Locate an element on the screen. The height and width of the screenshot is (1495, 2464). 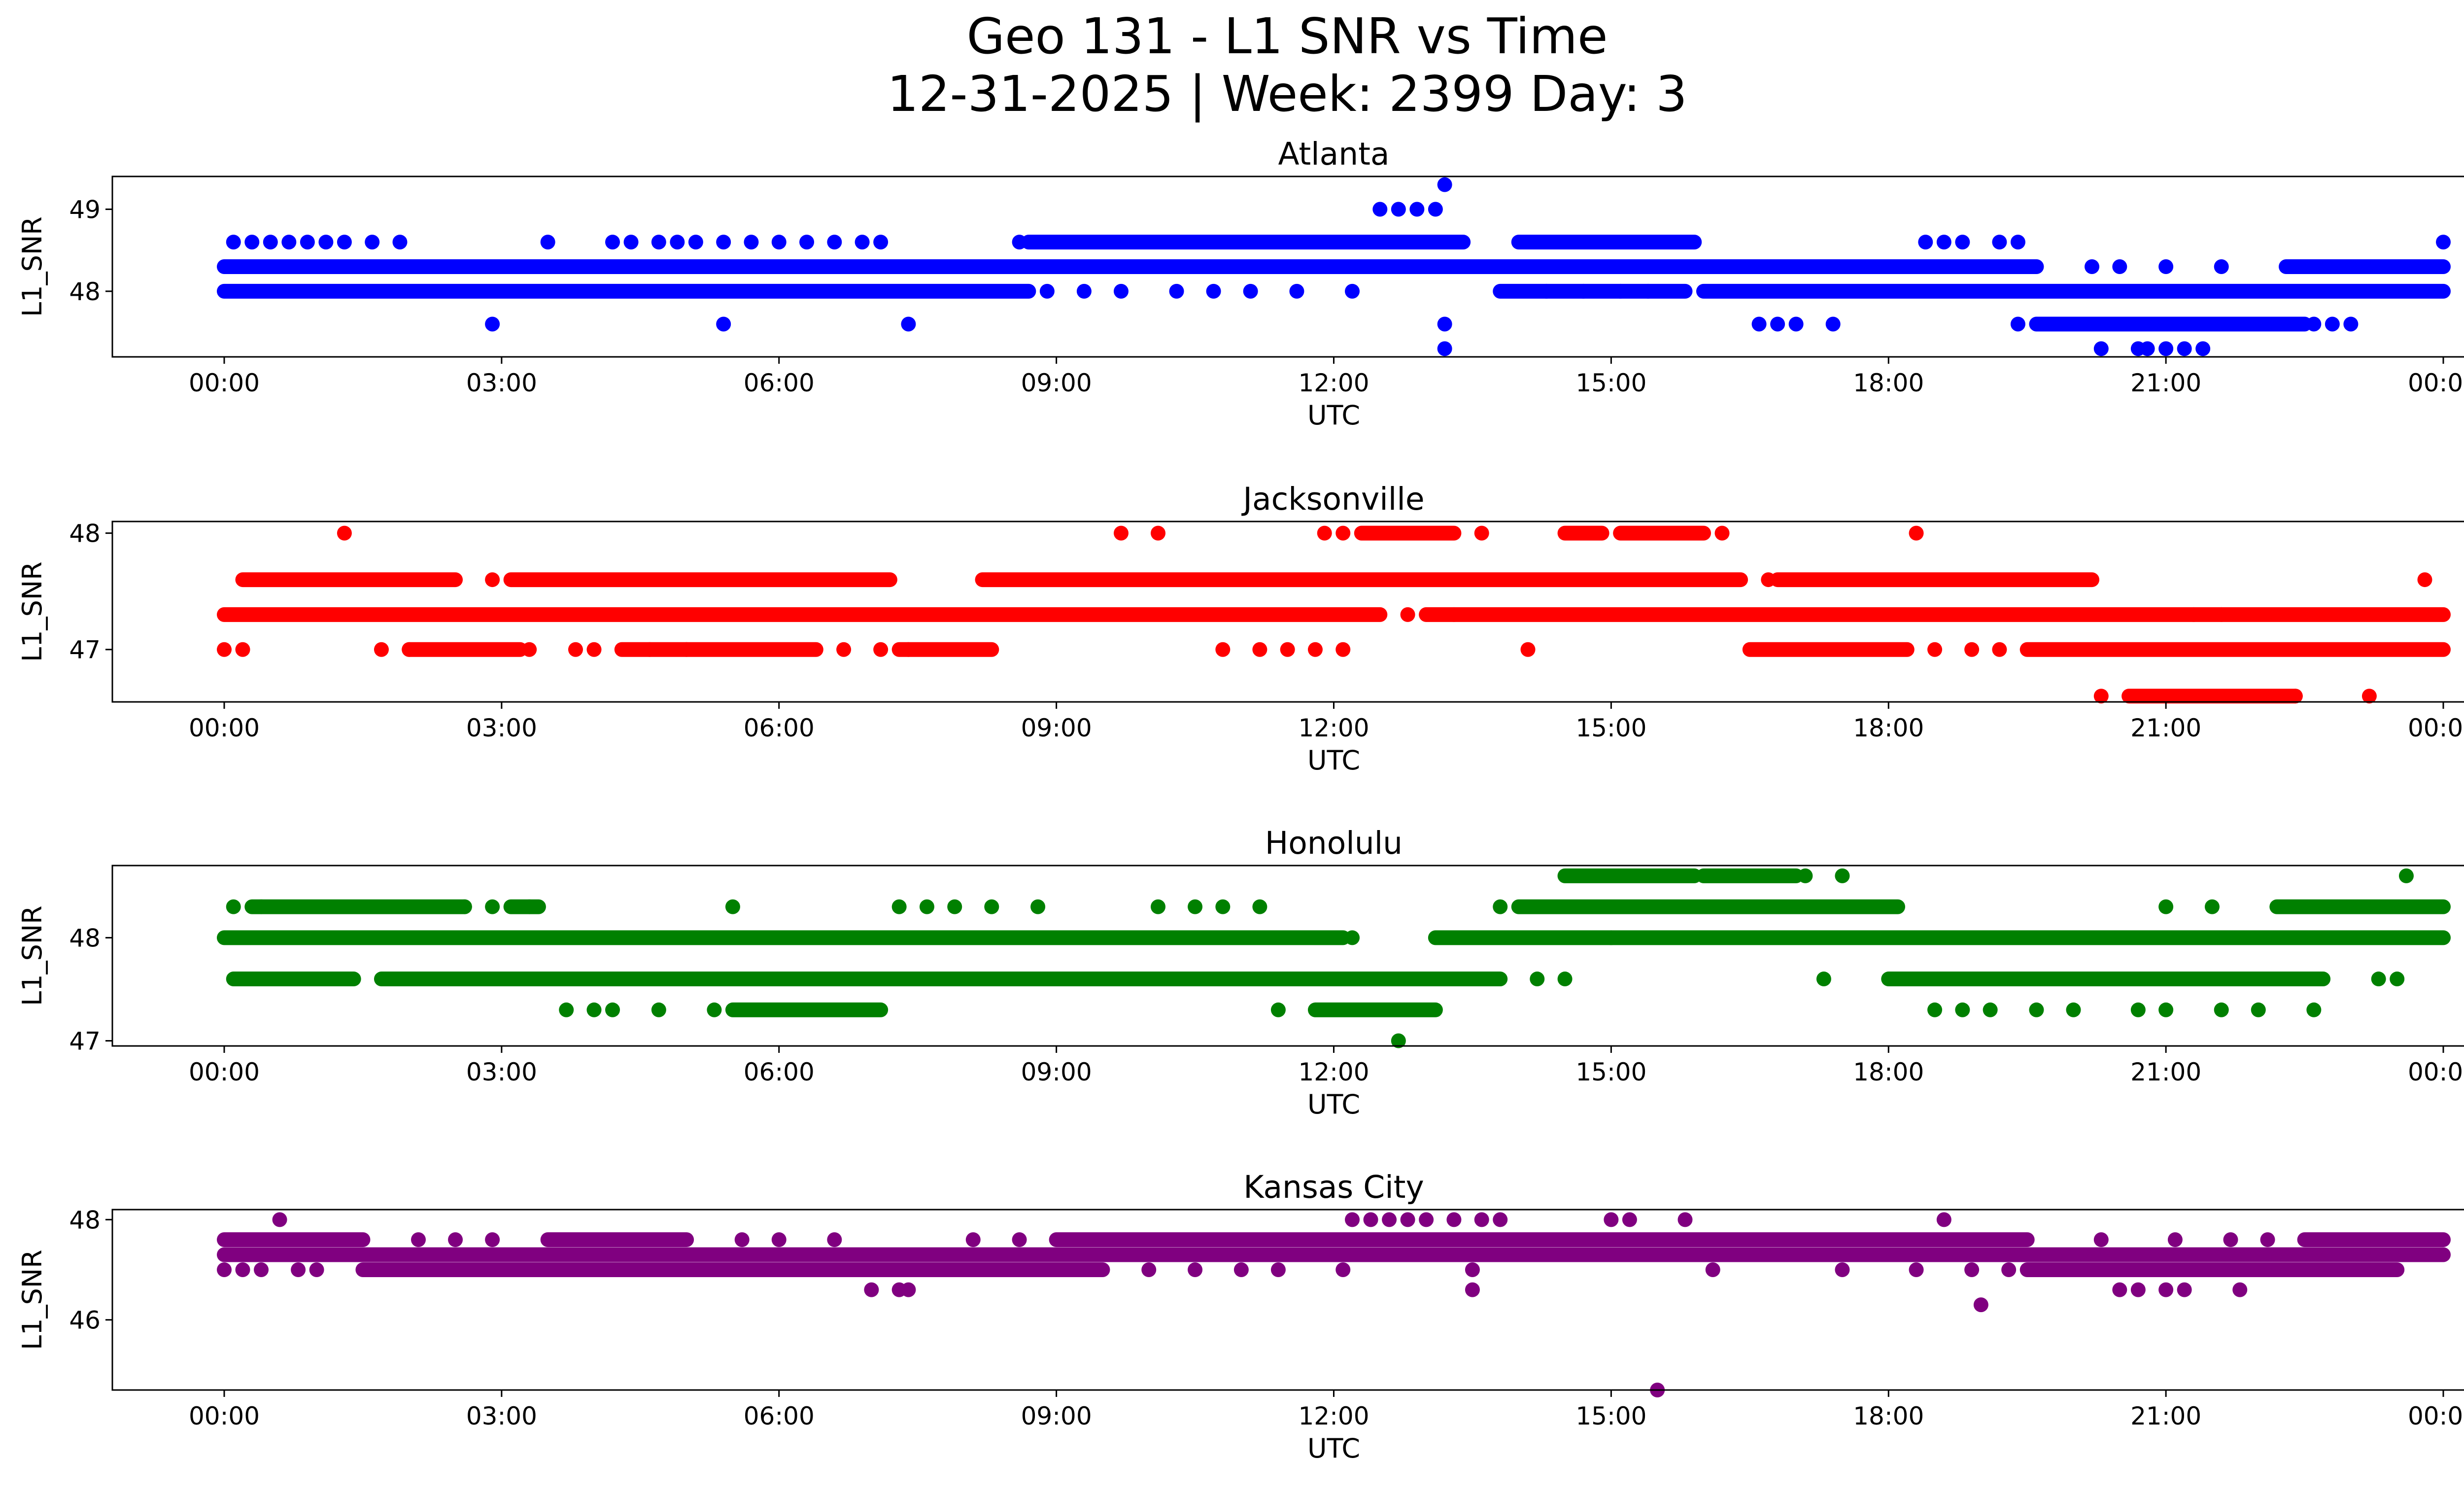
y-axis-label: L1_SNR is located at coordinates (32, 1300).